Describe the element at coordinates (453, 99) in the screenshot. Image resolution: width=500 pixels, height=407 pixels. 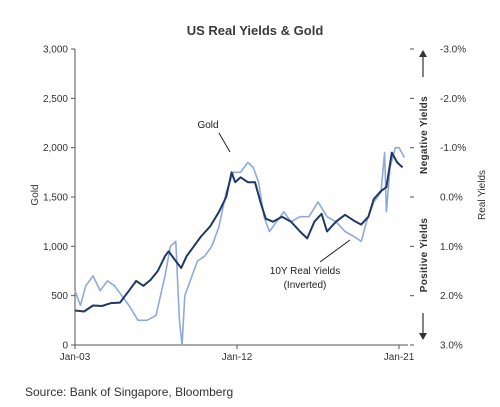
I see `right-tick-label: -2.0%` at that location.